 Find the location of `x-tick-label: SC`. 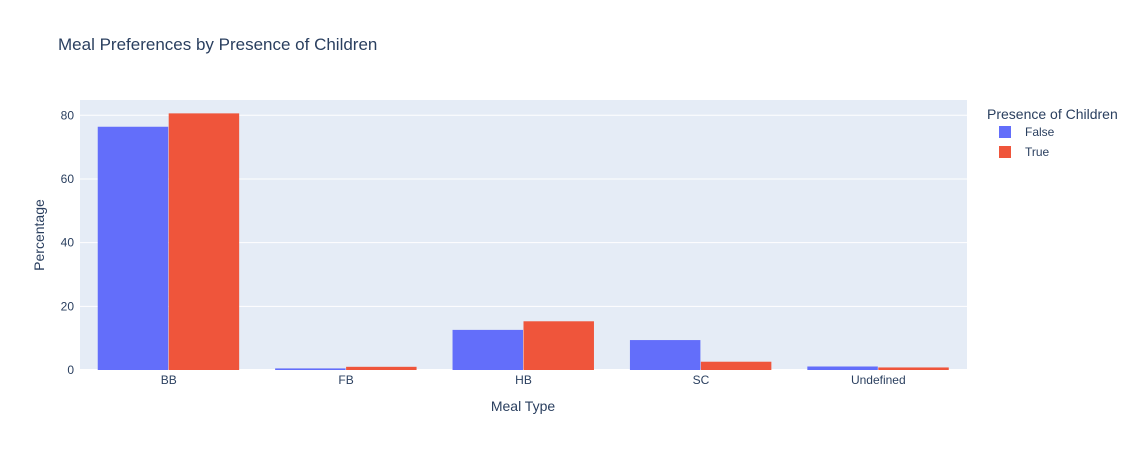

x-tick-label: SC is located at coordinates (701, 380).